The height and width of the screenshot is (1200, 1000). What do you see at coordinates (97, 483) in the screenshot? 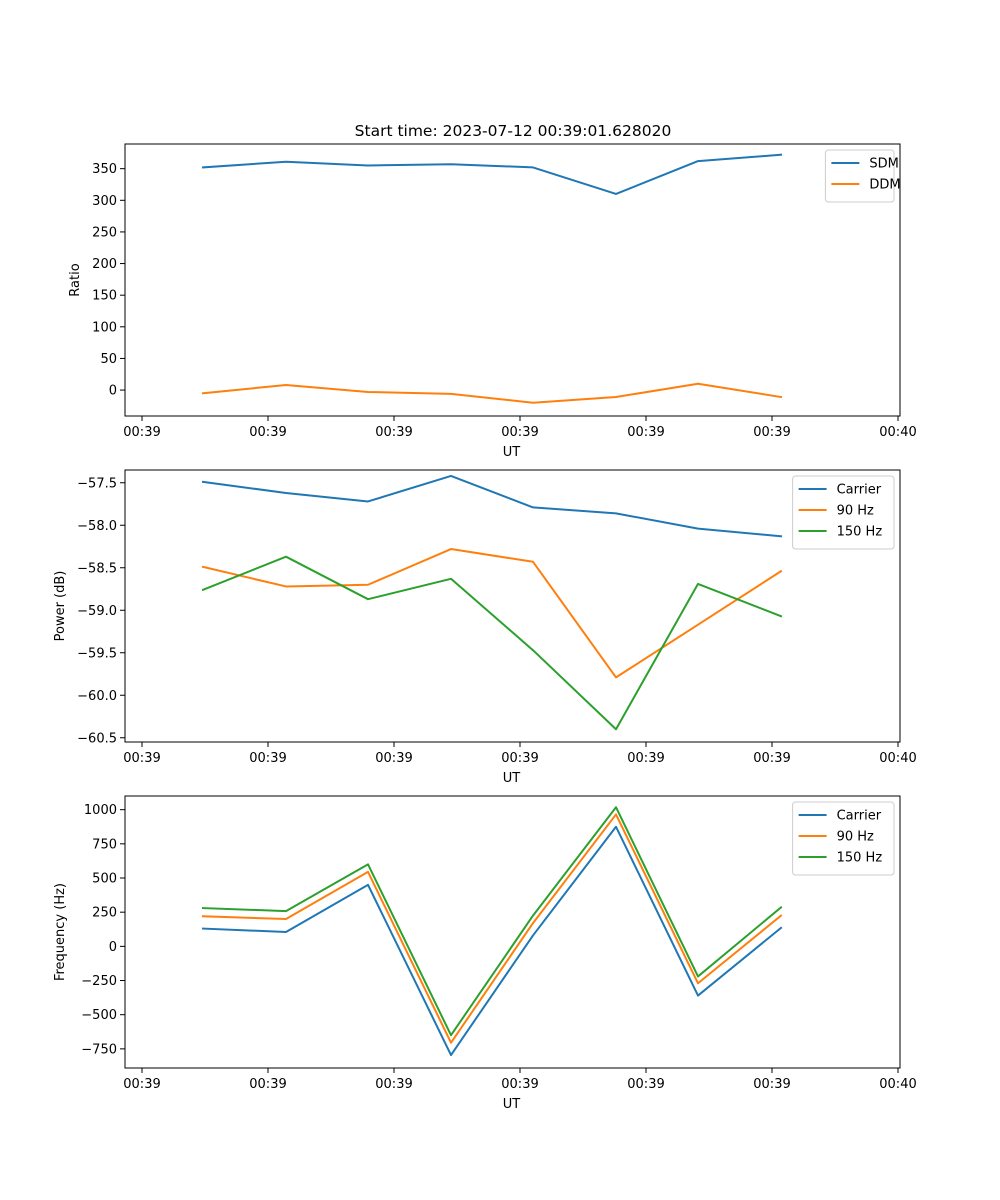
I see `y-tick-label: −57.5` at bounding box center [97, 483].